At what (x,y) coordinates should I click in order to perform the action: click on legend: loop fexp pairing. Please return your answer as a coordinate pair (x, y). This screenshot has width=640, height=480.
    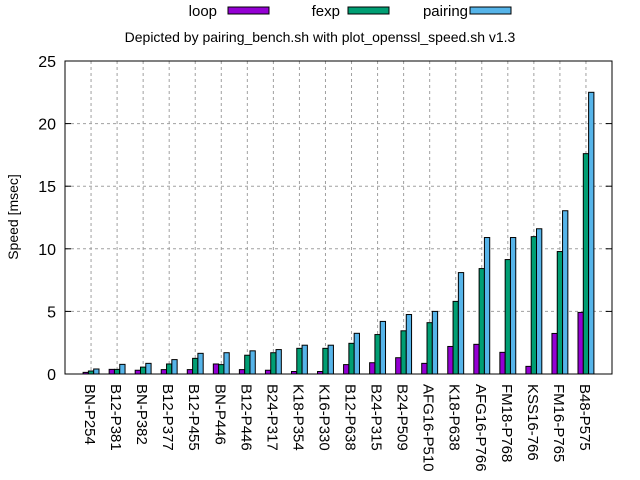
    Looking at the image, I should click on (350, 11).